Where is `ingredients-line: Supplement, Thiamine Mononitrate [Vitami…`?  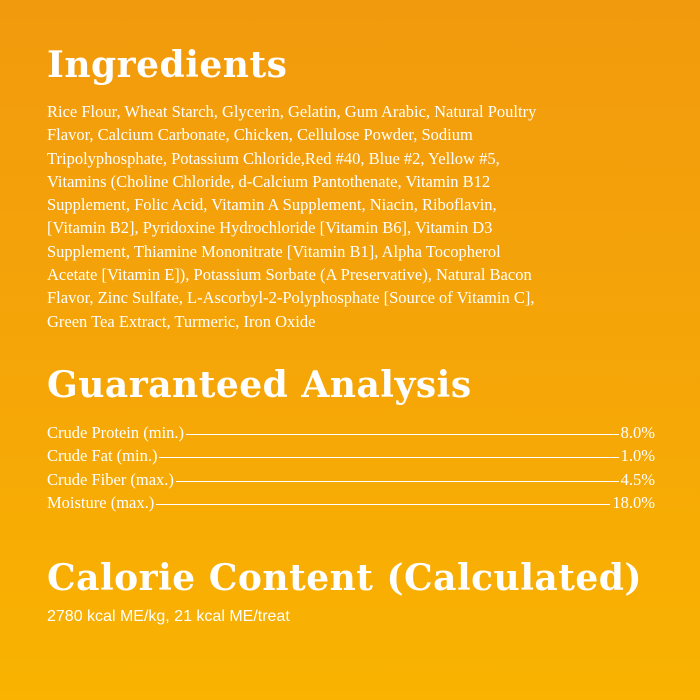
ingredients-line: Supplement, Thiamine Mononitrate [Vitami… is located at coordinates (274, 251).